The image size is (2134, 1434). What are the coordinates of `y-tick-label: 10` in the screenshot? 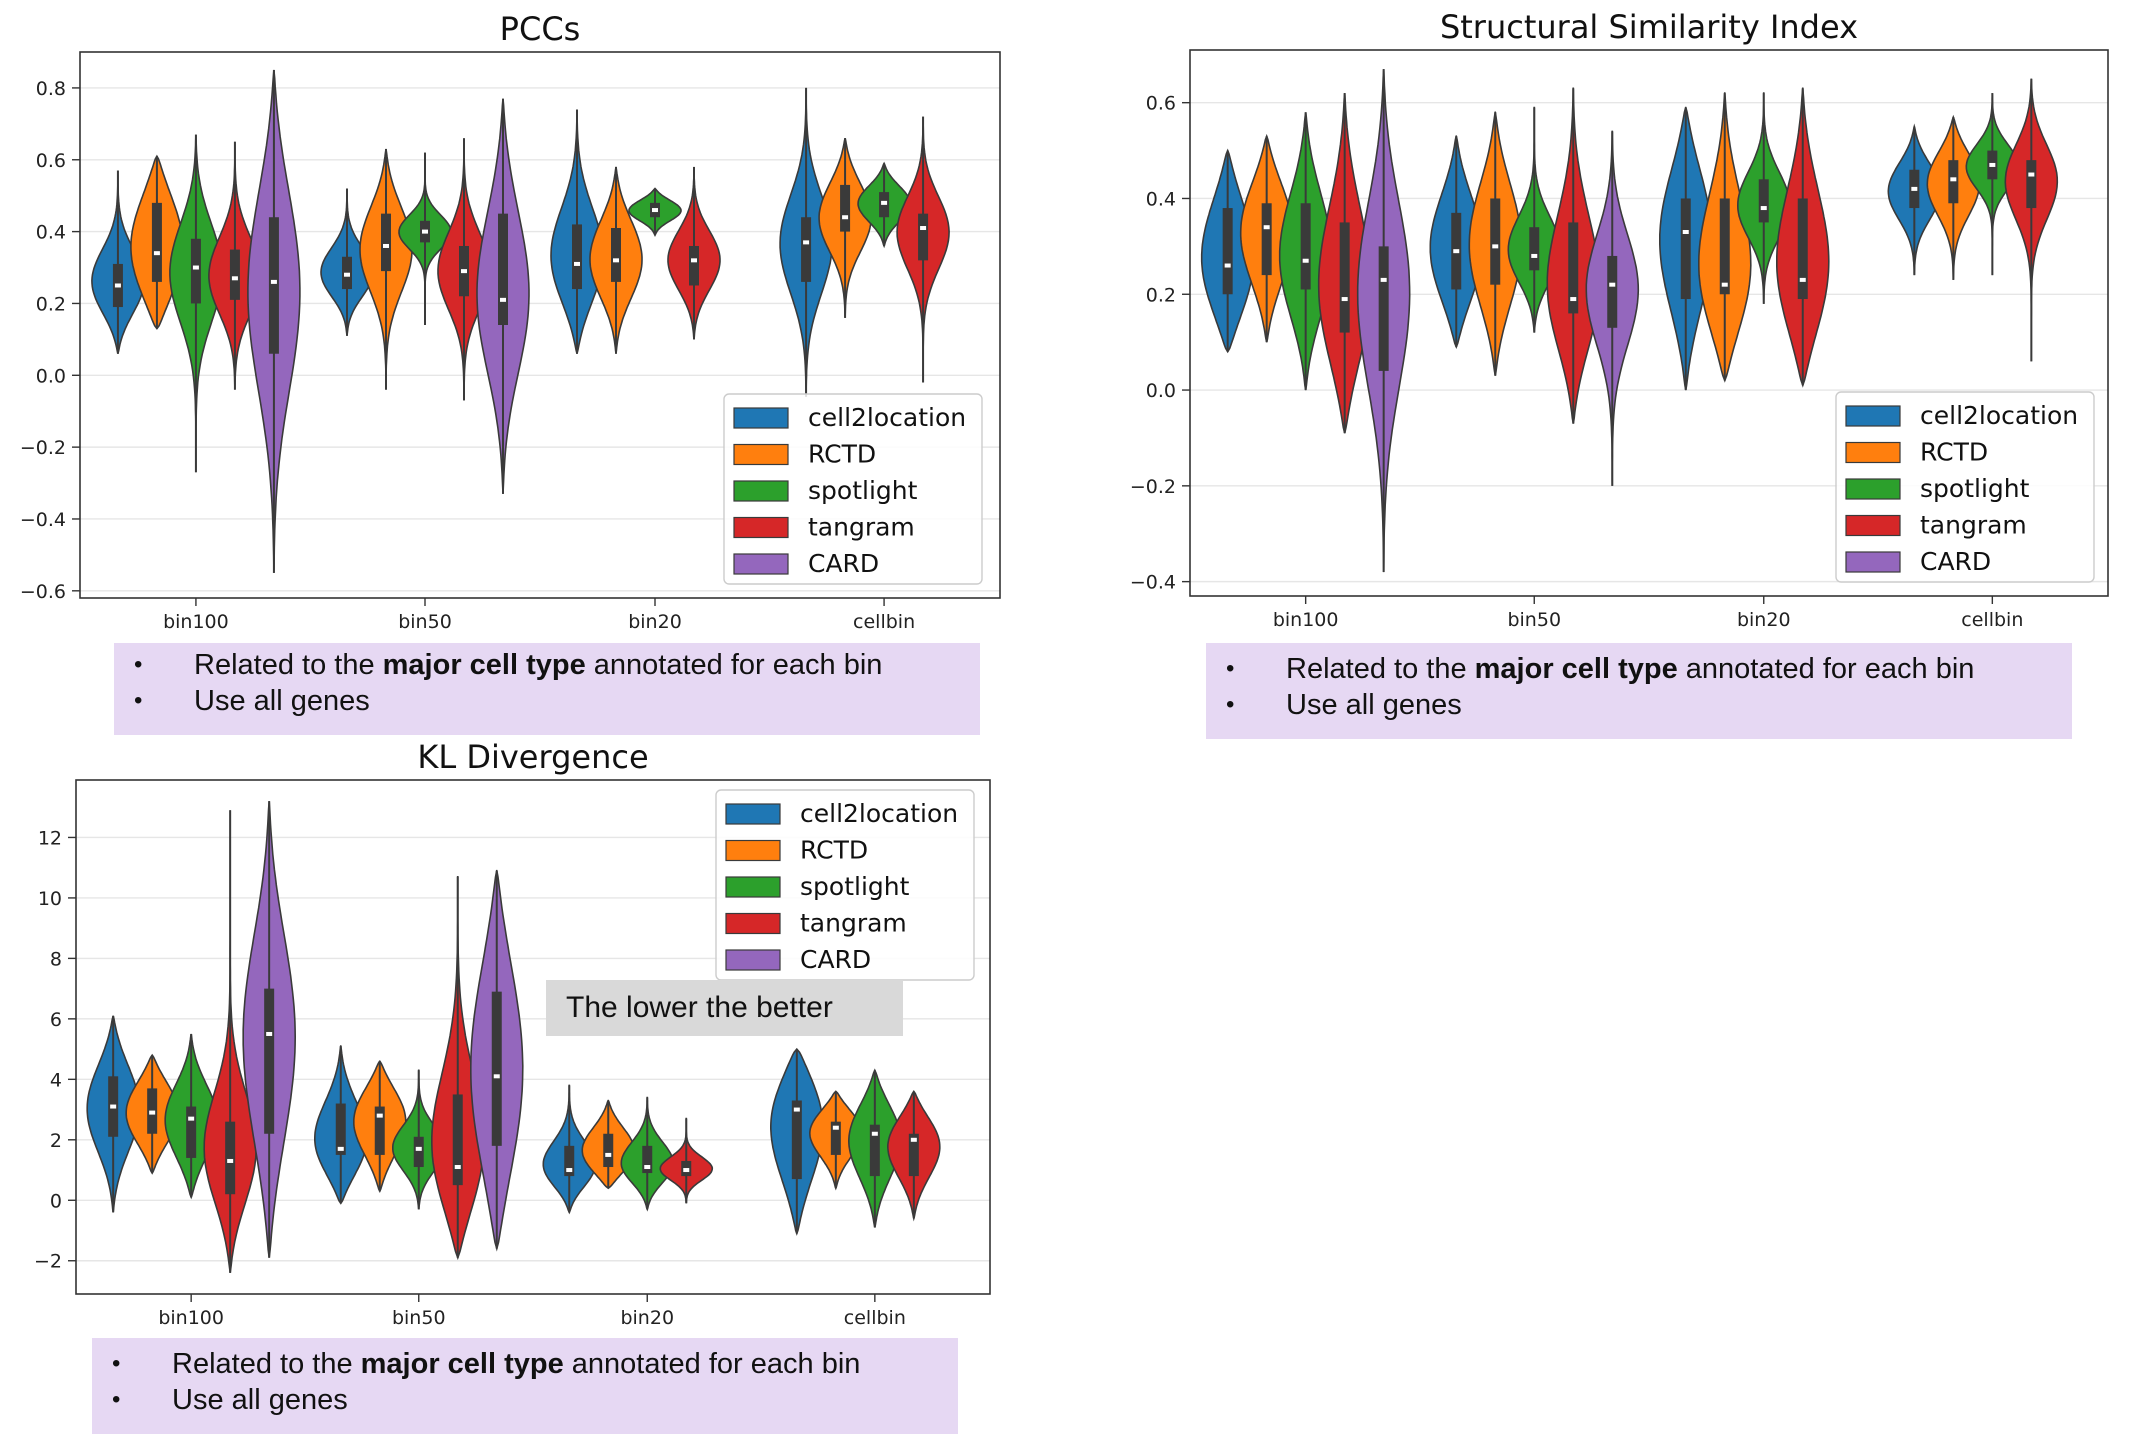 It's located at (50, 899).